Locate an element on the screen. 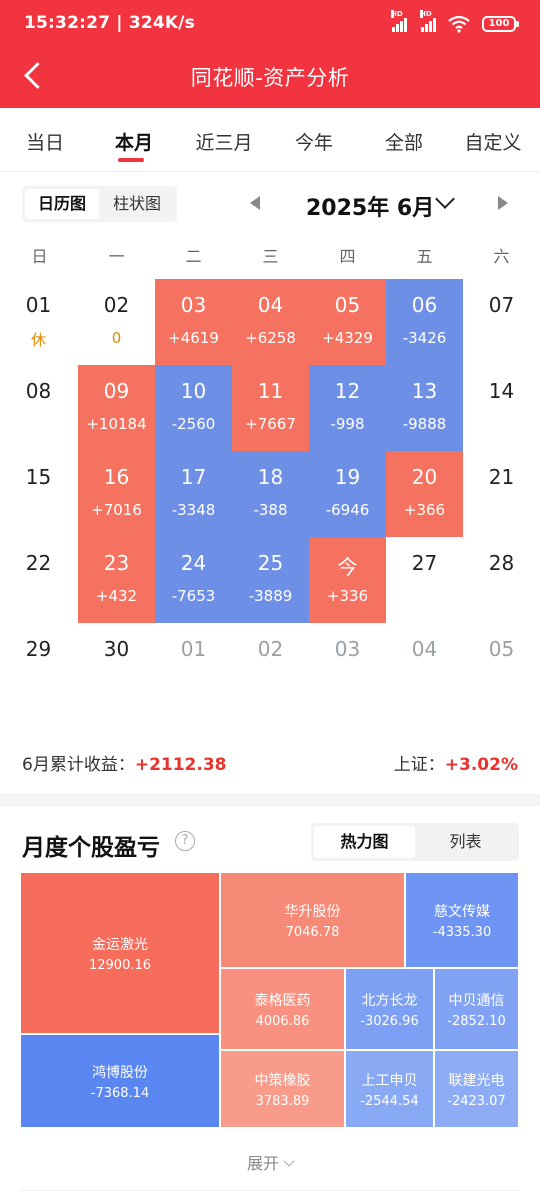 The height and width of the screenshot is (1200, 540). calendar-day-cell: 15 is located at coordinates (38, 494).